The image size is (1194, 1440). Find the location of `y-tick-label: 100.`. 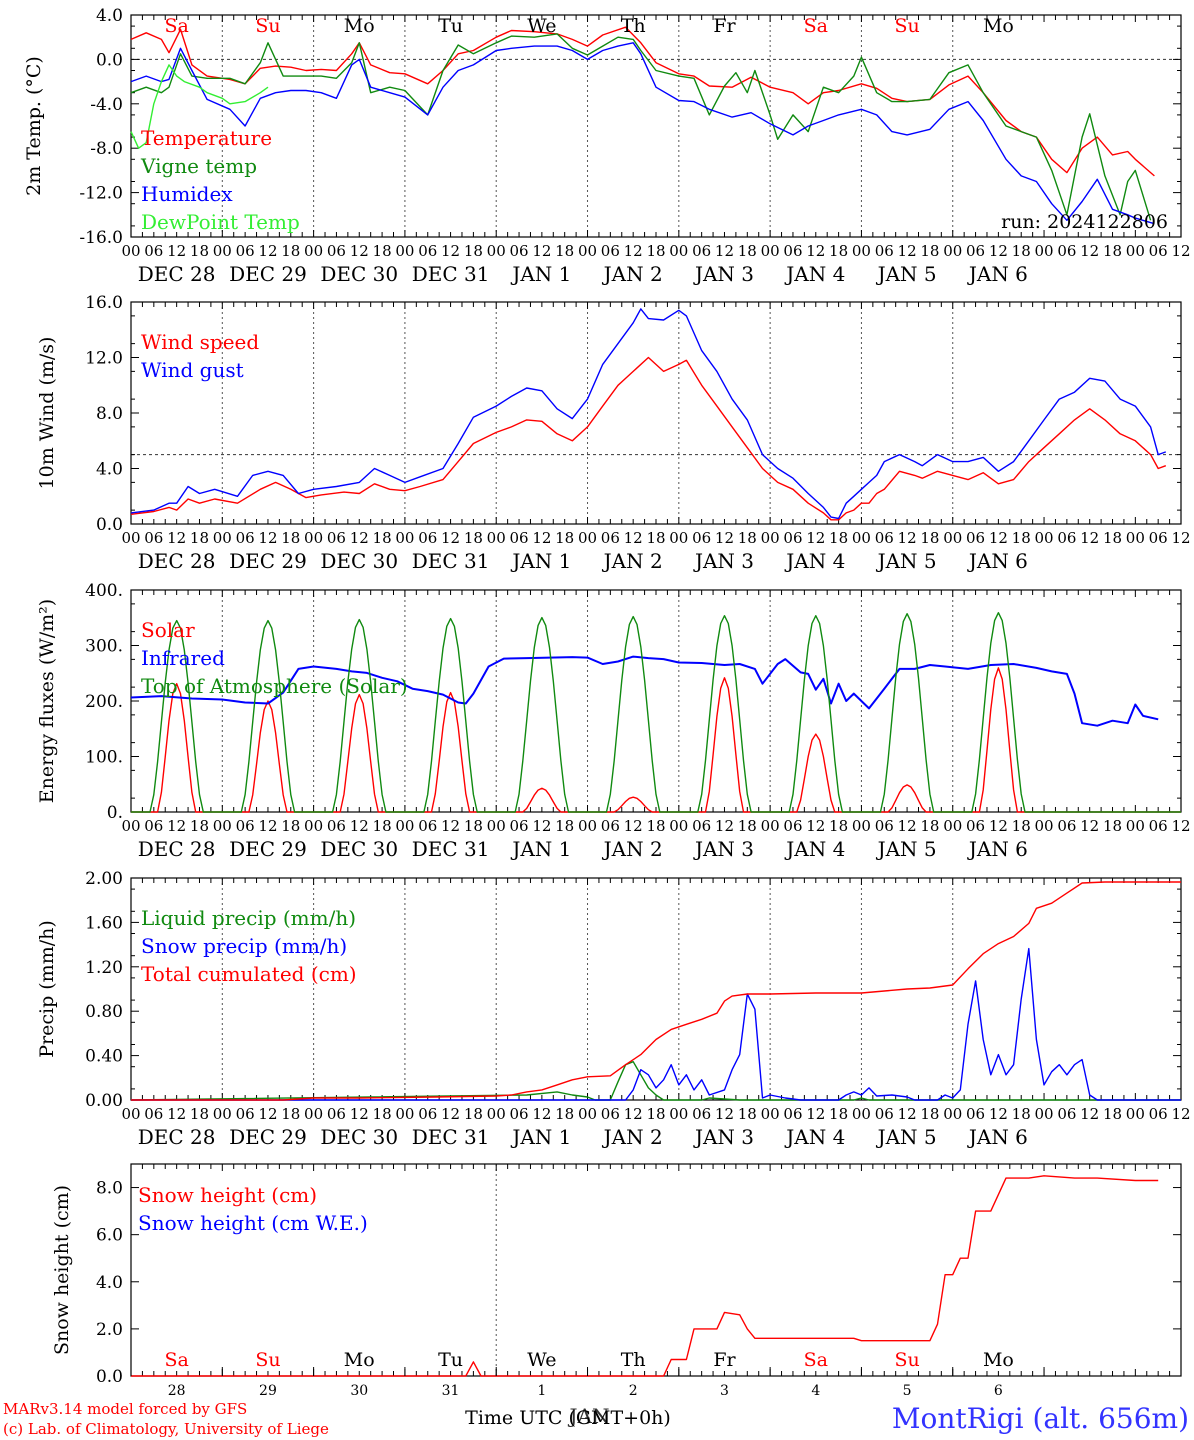

y-tick-label: 100. is located at coordinates (104, 758).